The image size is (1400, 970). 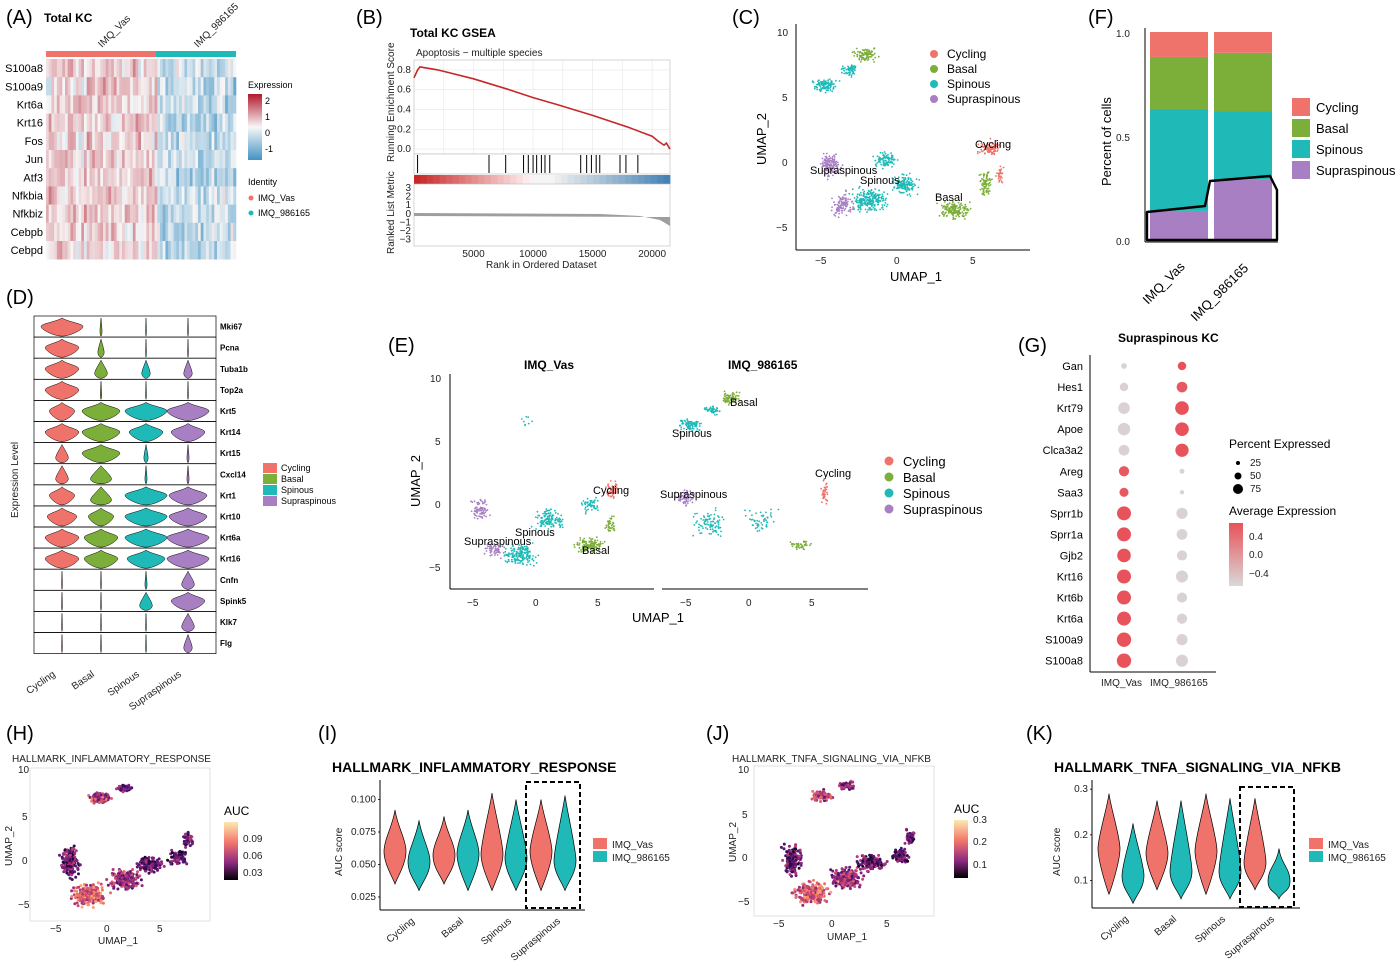 I want to click on dotplot-xtick-vas: IMQ_Vas, so click(x=1121, y=683).